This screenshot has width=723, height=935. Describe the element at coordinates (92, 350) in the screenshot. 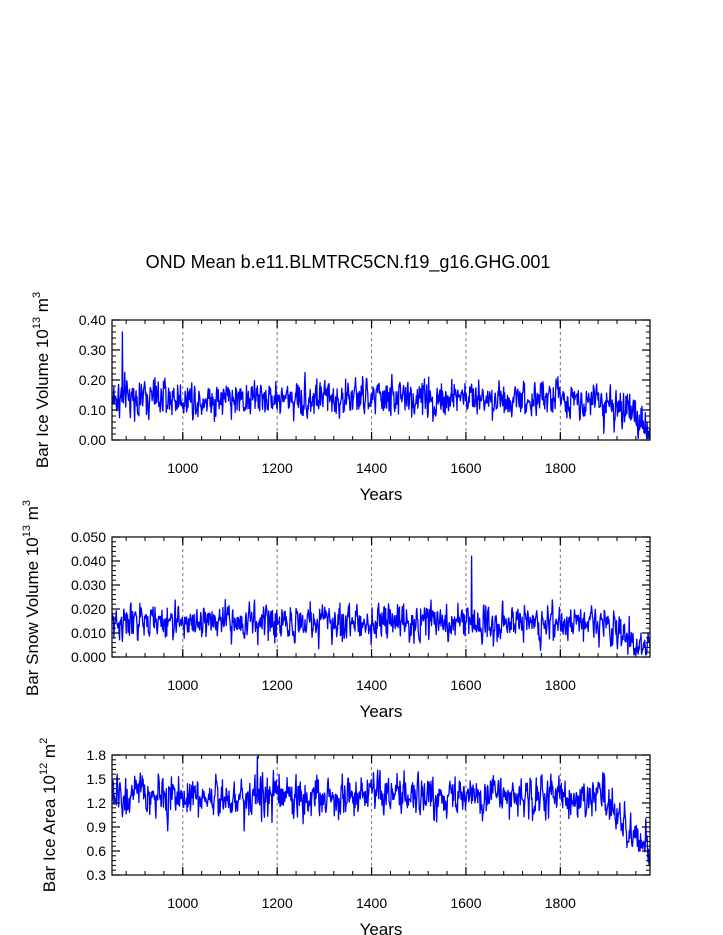

I see `y-tick-label: 0.30` at that location.